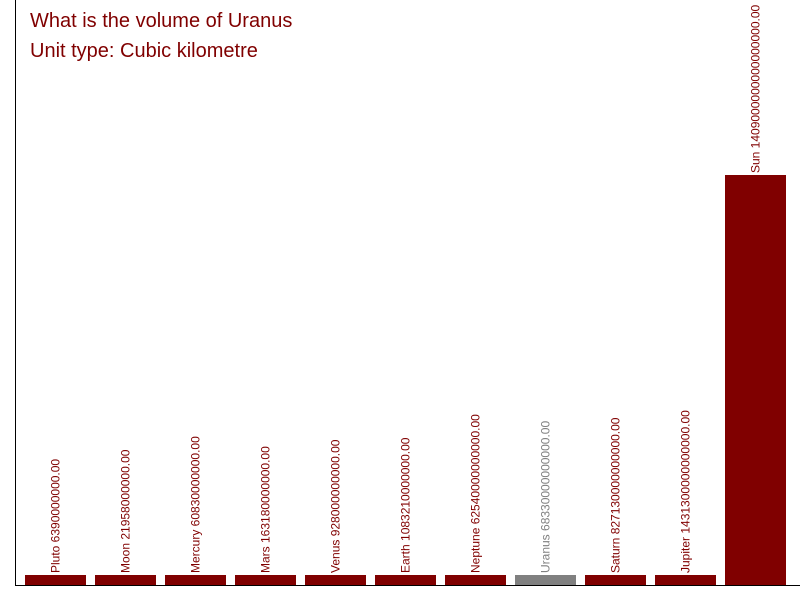 The width and height of the screenshot is (800, 600). Describe the element at coordinates (475, 580) in the screenshot. I see `bar-neptune` at that location.